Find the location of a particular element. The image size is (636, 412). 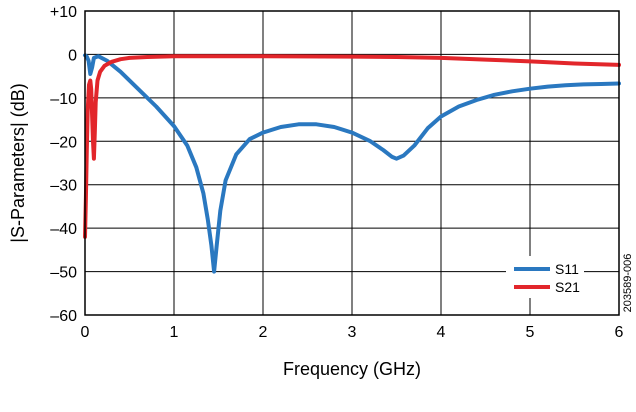

figure-id-label: 203589-006 is located at coordinates (628, 283).